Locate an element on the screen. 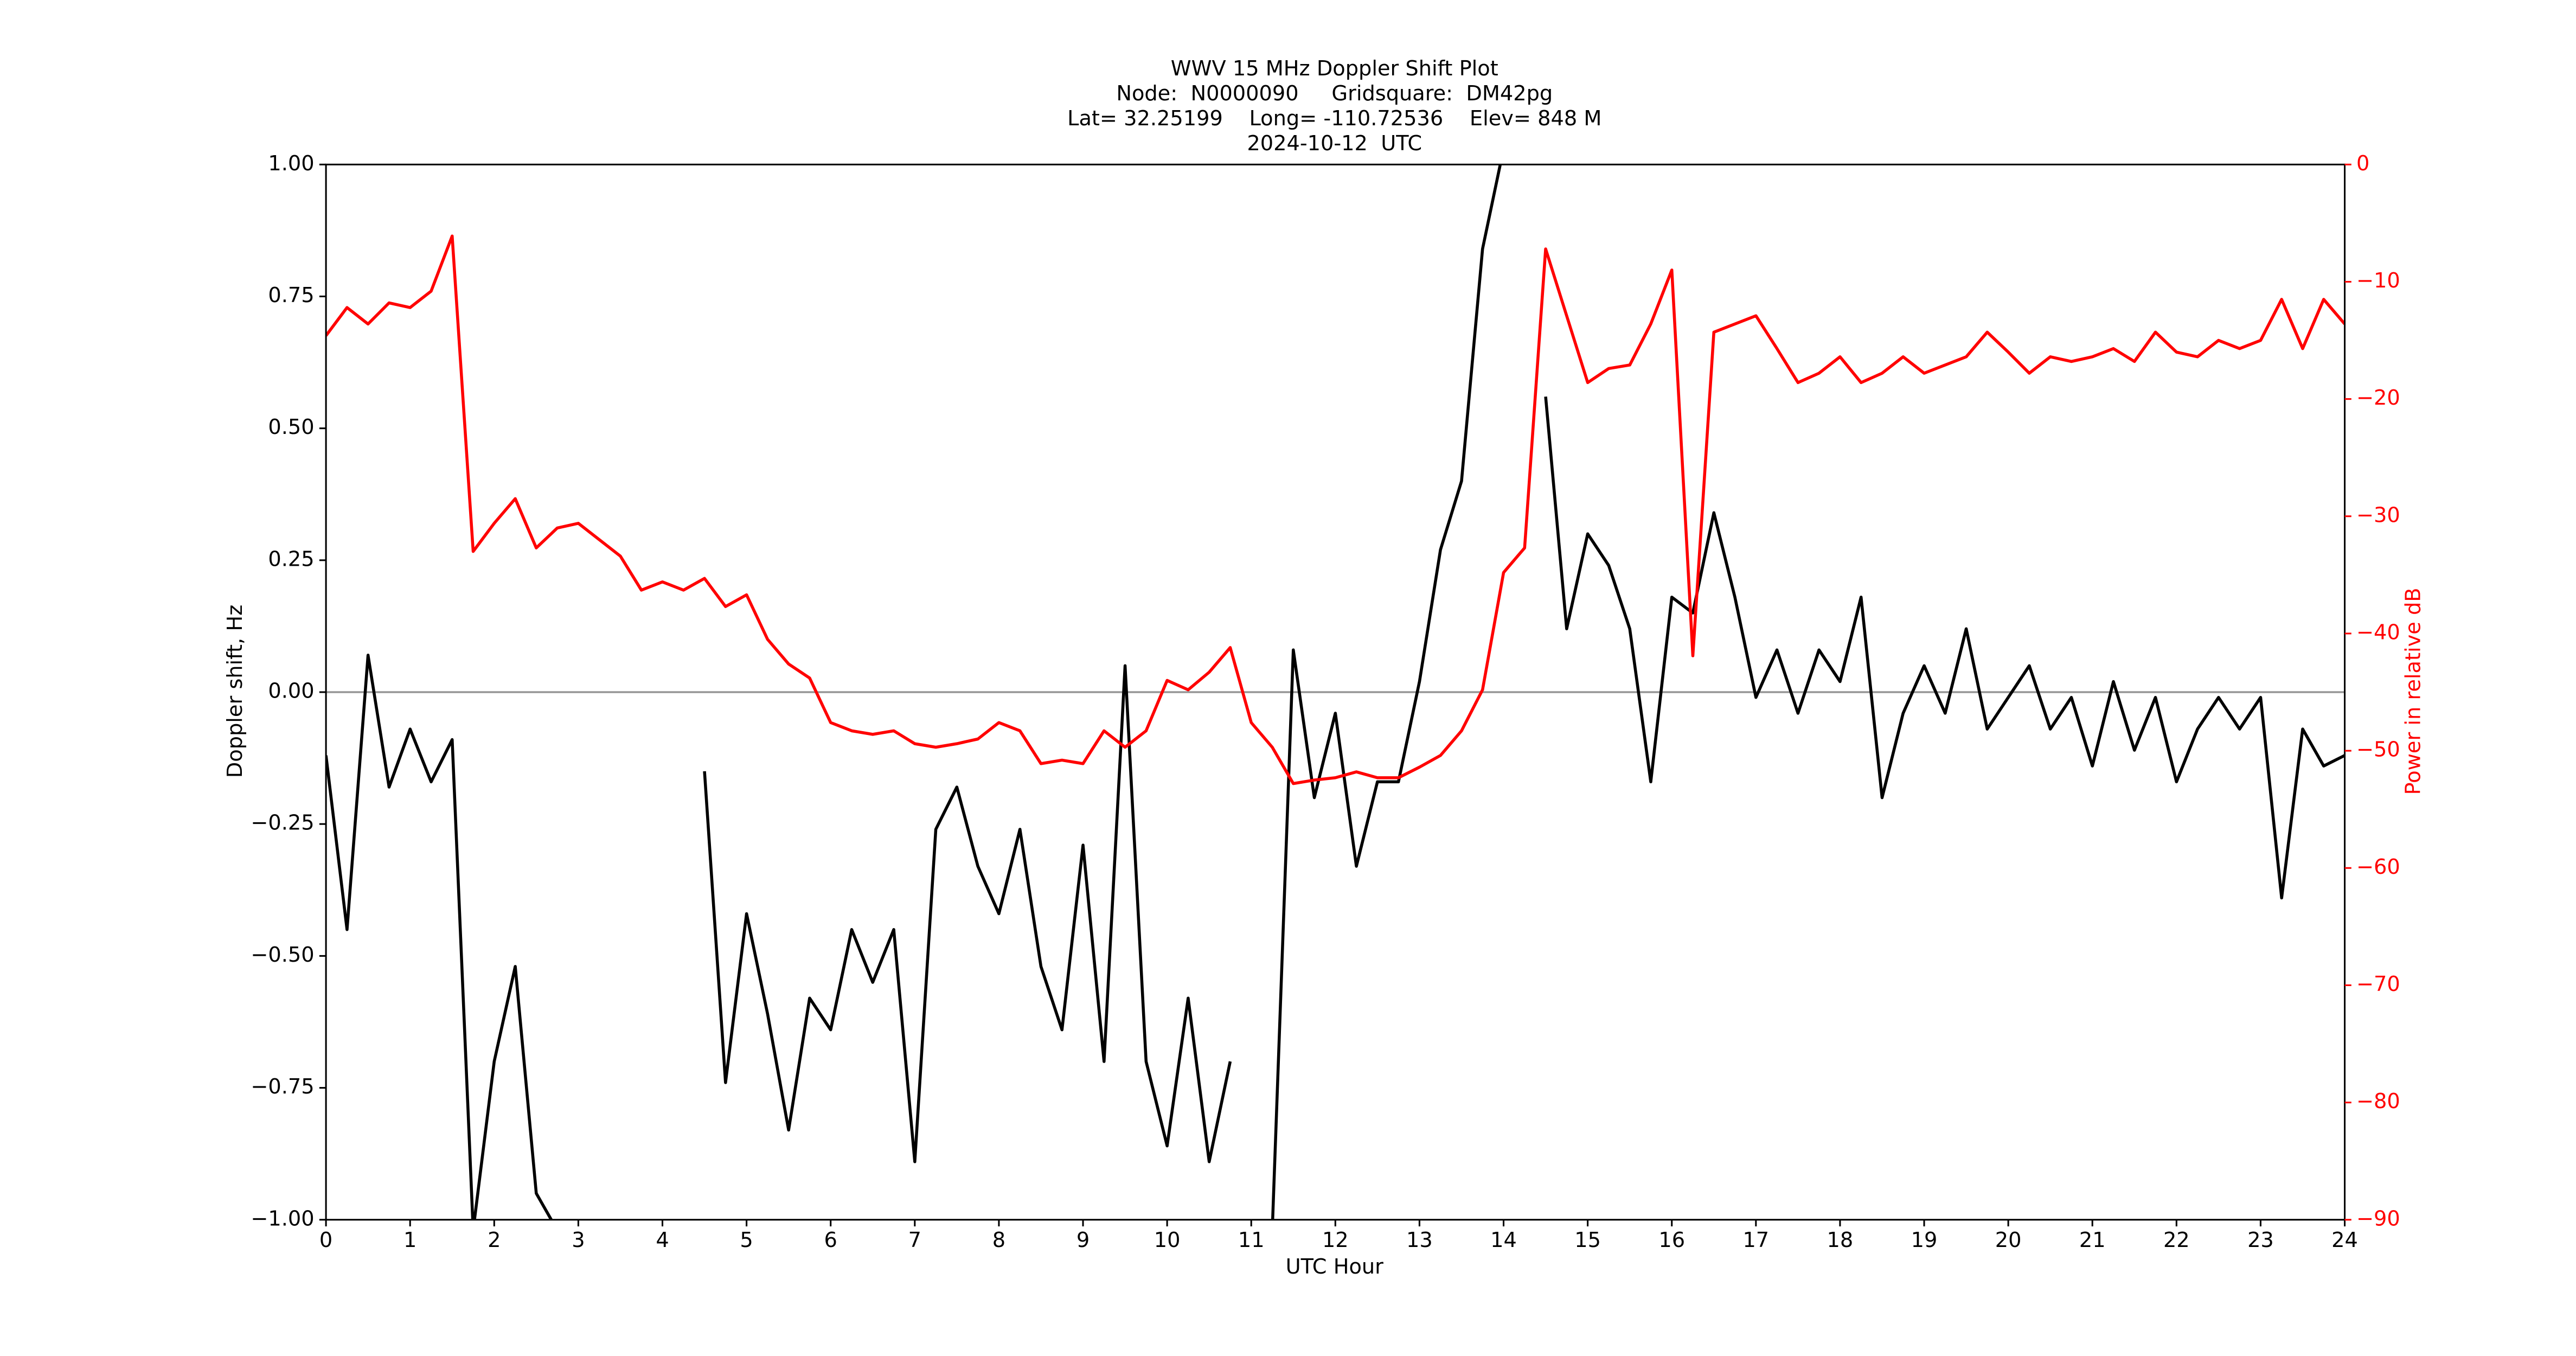 Image resolution: width=2576 pixels, height=1356 pixels. y2-tick-label: −70 is located at coordinates (2378, 984).